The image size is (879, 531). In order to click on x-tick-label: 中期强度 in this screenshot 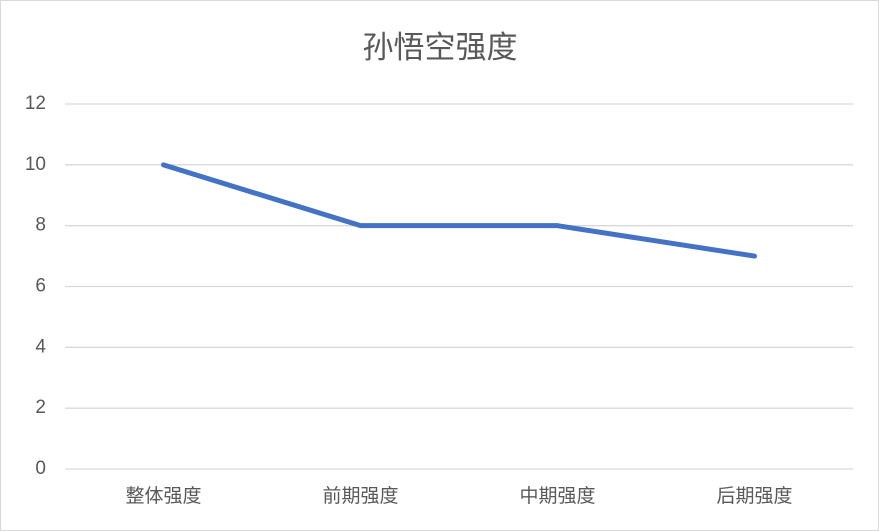, I will do `click(557, 496)`.